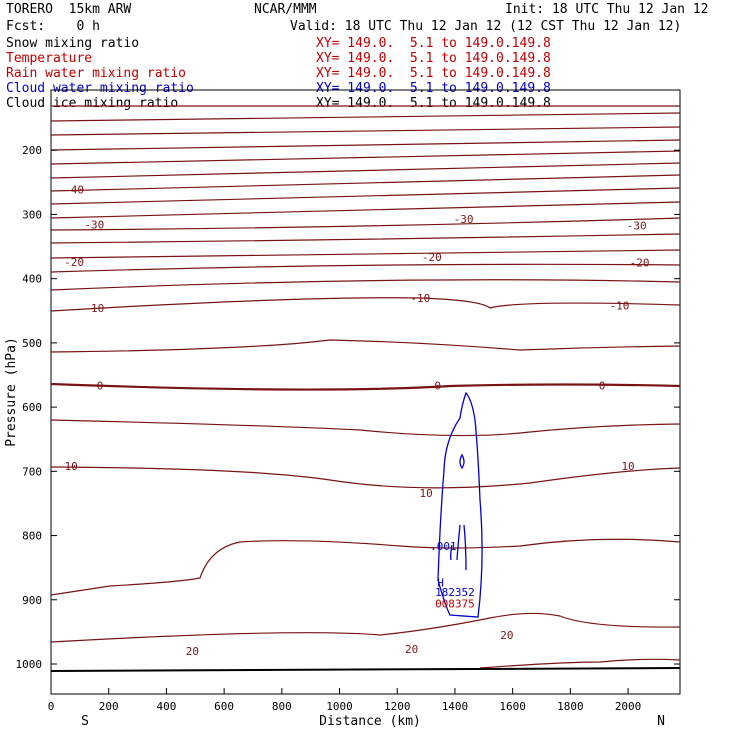  I want to click on y-tick-label: 400, so click(32, 279).